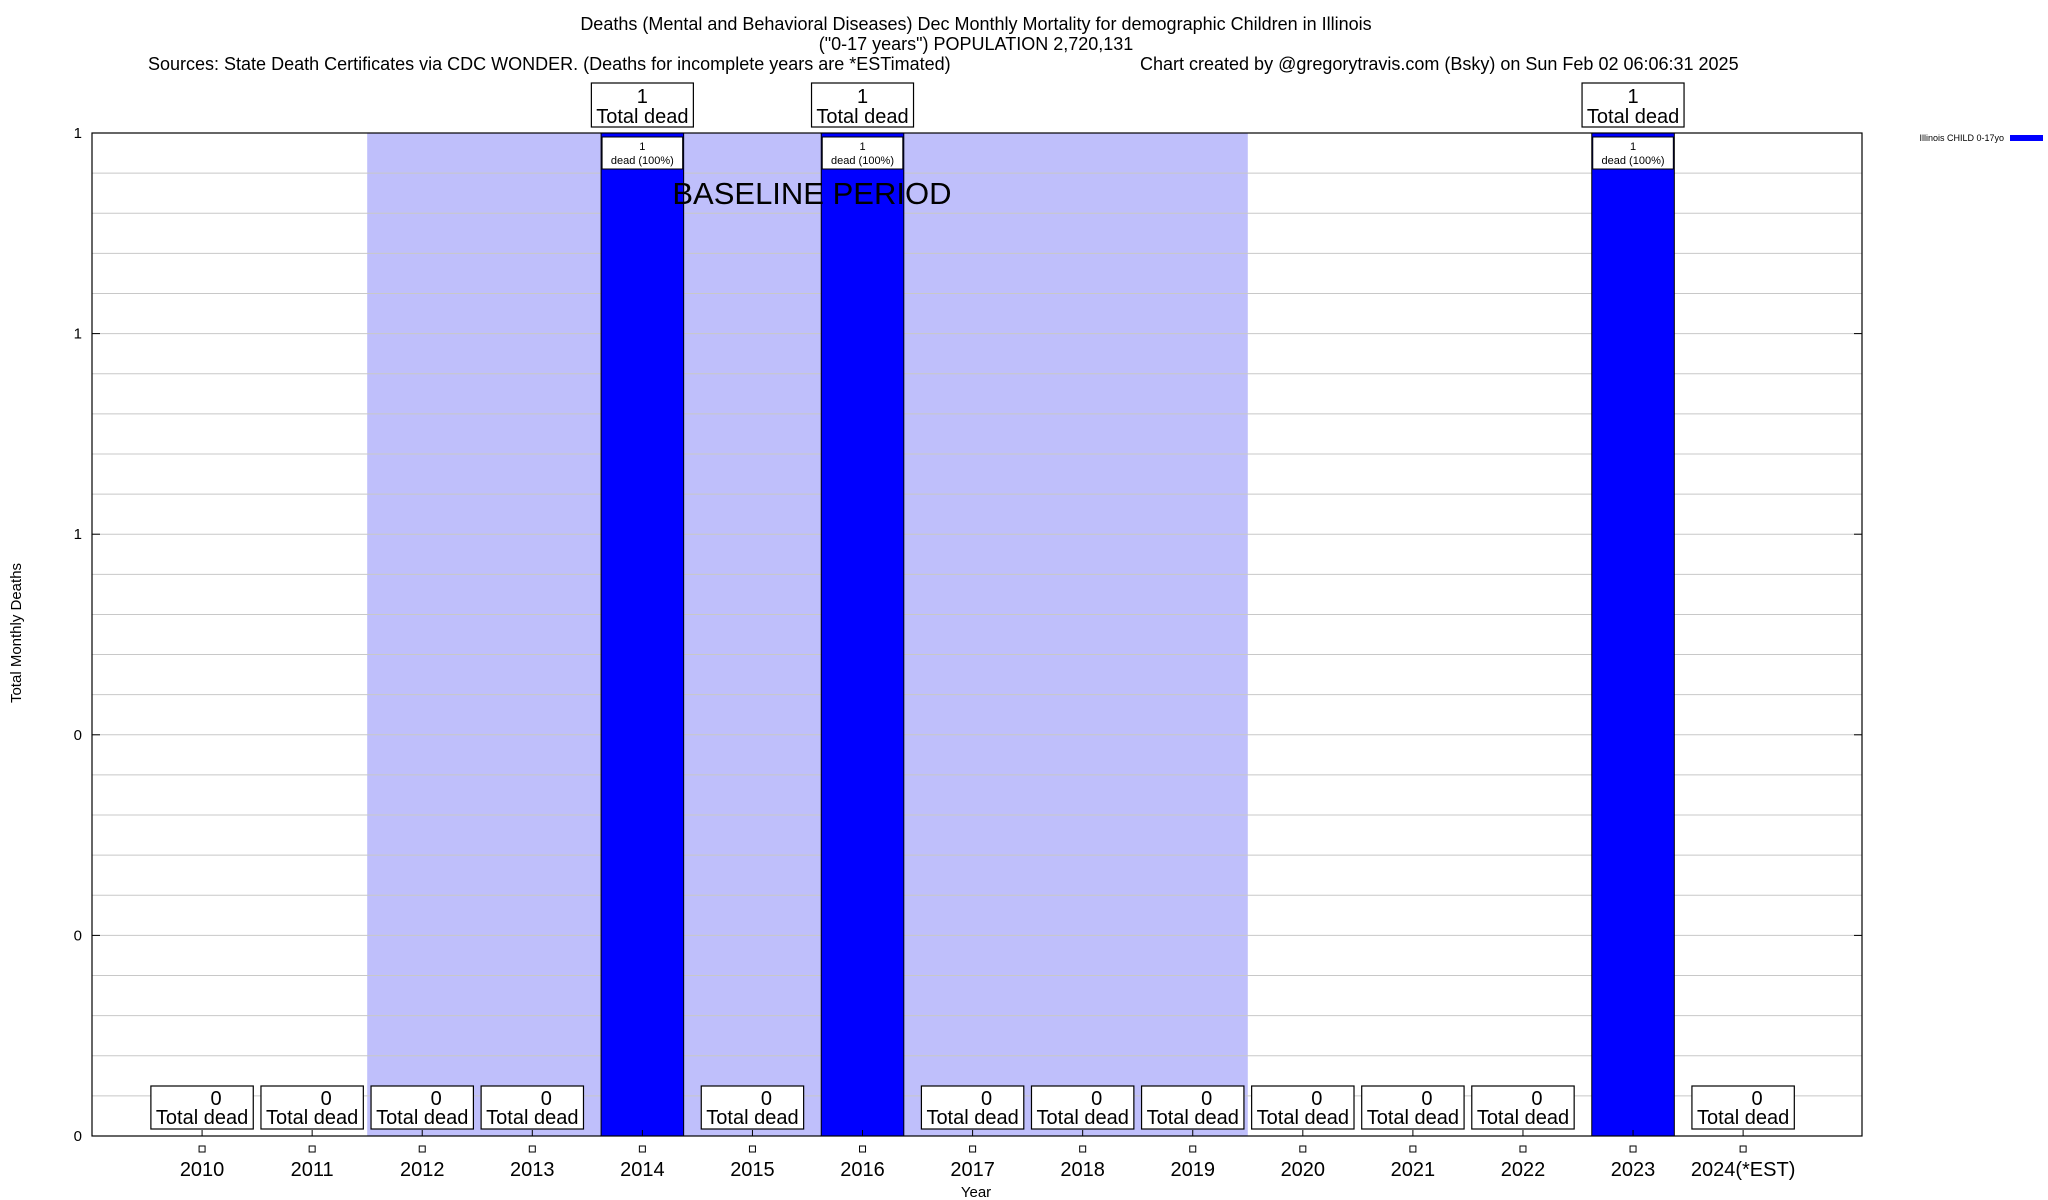  Describe the element at coordinates (752, 1170) in the screenshot. I see `x-tick-label: 2015` at that location.